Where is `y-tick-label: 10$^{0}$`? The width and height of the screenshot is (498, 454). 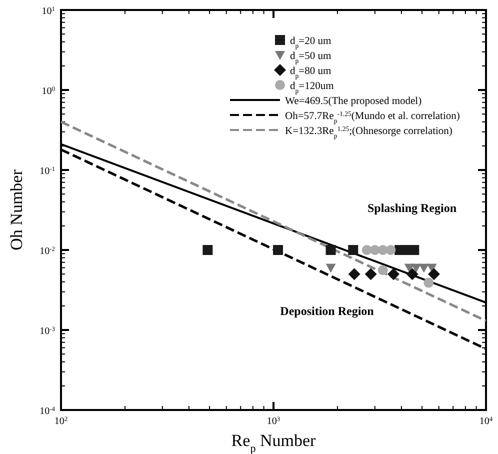 y-tick-label: 10$^{0}$ is located at coordinates (48, 91).